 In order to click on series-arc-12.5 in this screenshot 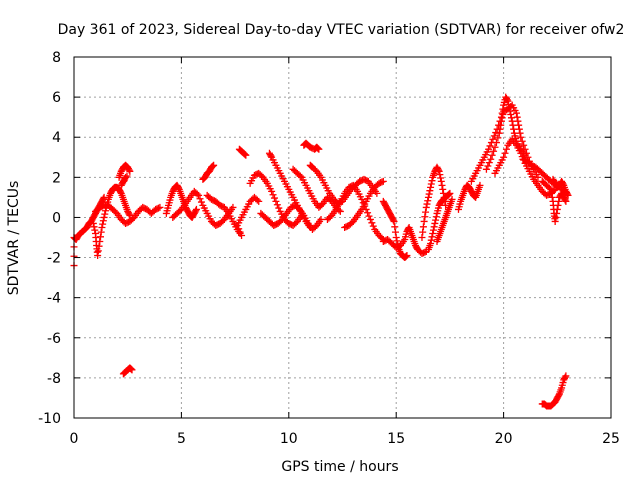, I will do `click(355, 212)`.